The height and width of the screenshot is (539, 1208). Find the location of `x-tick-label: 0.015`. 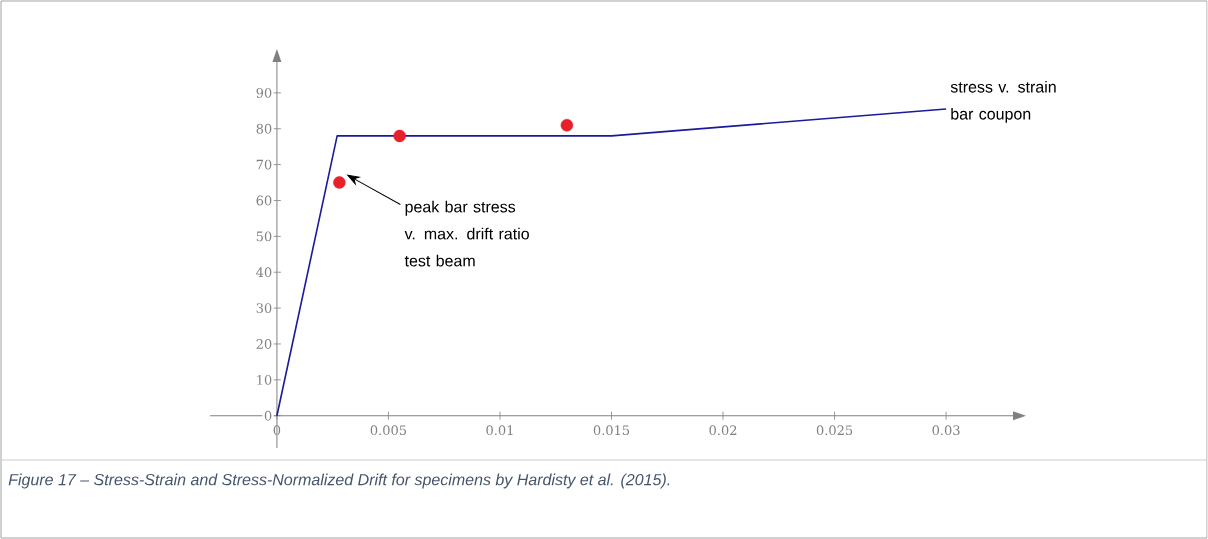

x-tick-label: 0.015 is located at coordinates (611, 430).